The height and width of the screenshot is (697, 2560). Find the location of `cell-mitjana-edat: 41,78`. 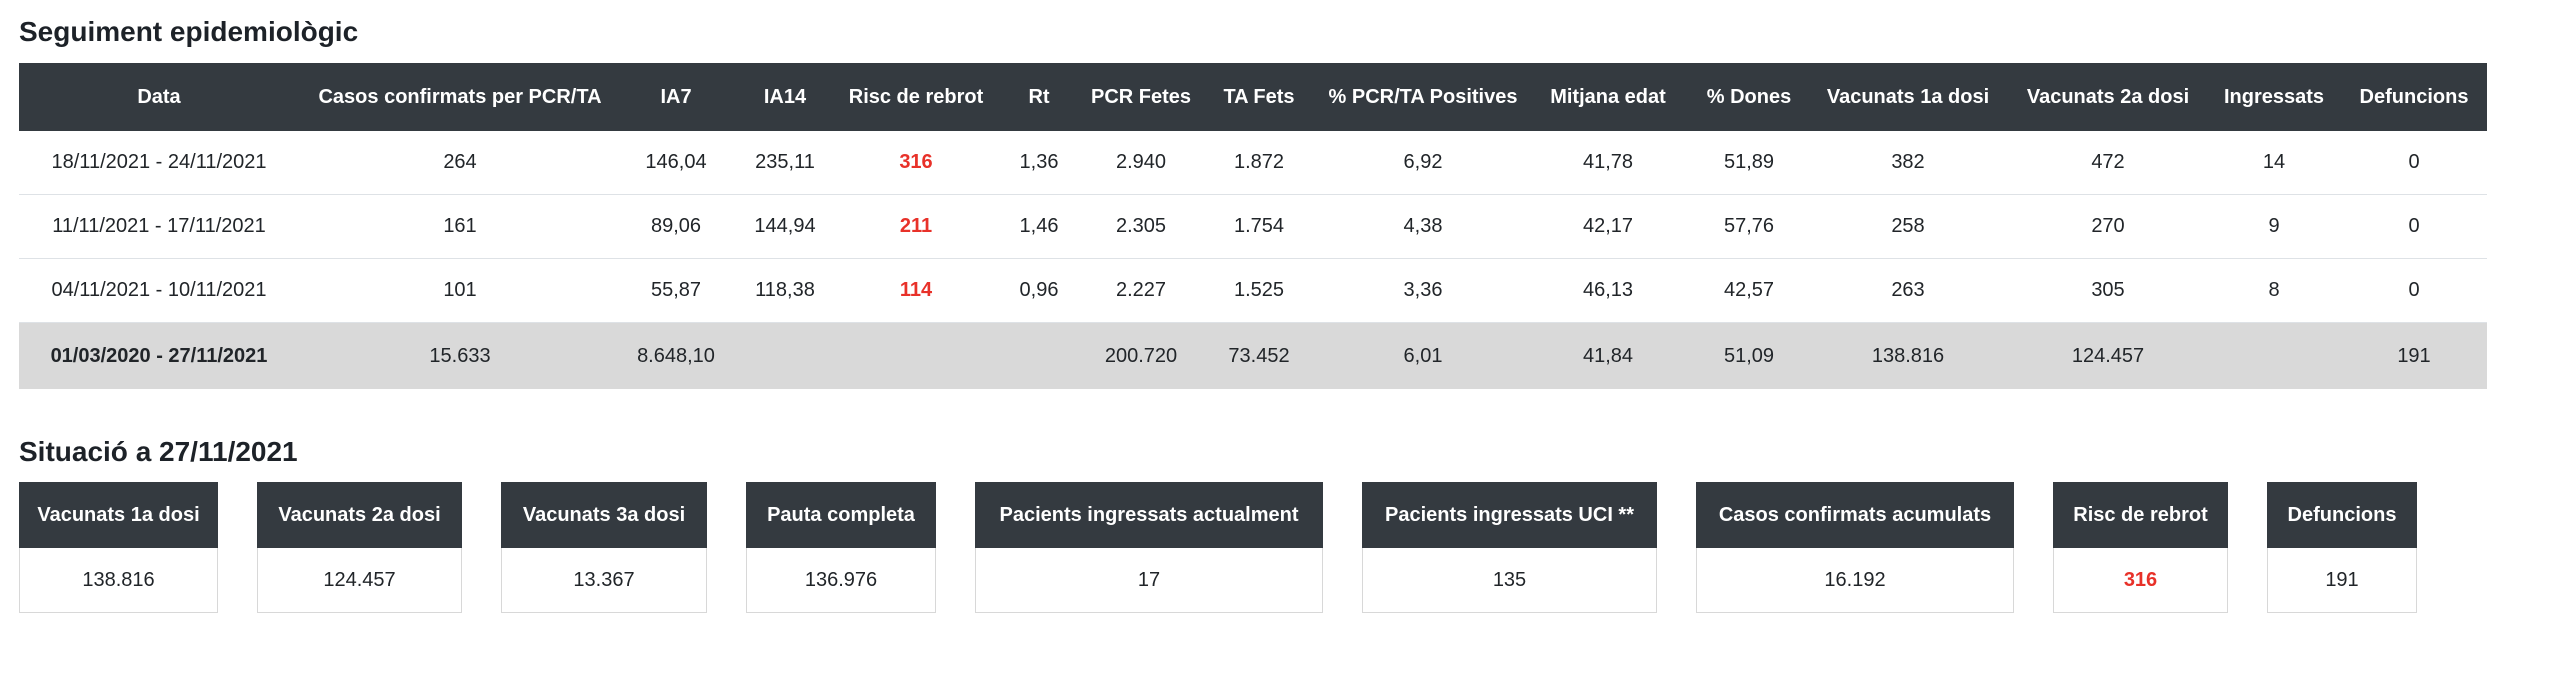

cell-mitjana-edat: 41,78 is located at coordinates (1608, 163).